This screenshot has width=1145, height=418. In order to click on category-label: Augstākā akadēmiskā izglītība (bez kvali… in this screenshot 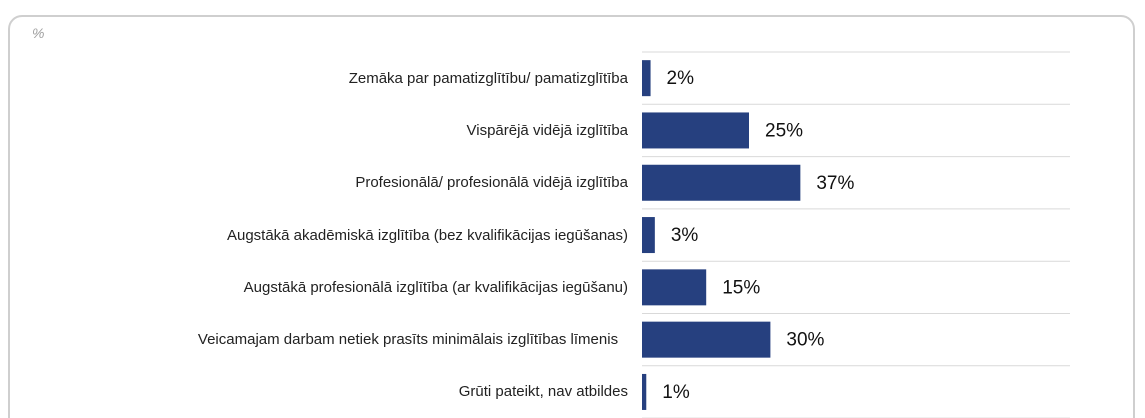, I will do `click(427, 235)`.